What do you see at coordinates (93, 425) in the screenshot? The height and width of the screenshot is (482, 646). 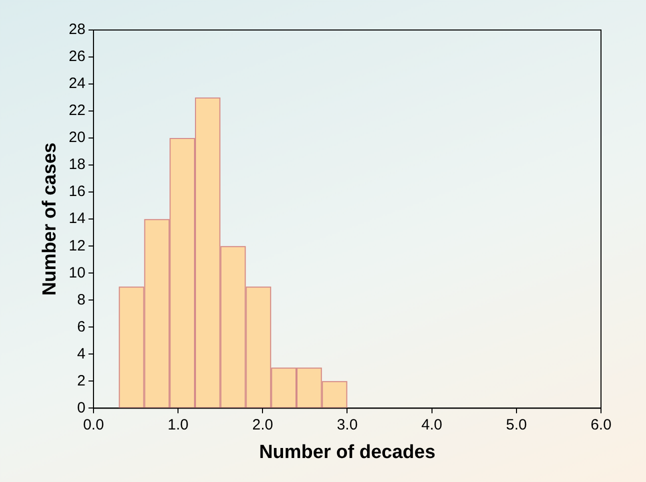 I see `x-tick-label: 0.0` at bounding box center [93, 425].